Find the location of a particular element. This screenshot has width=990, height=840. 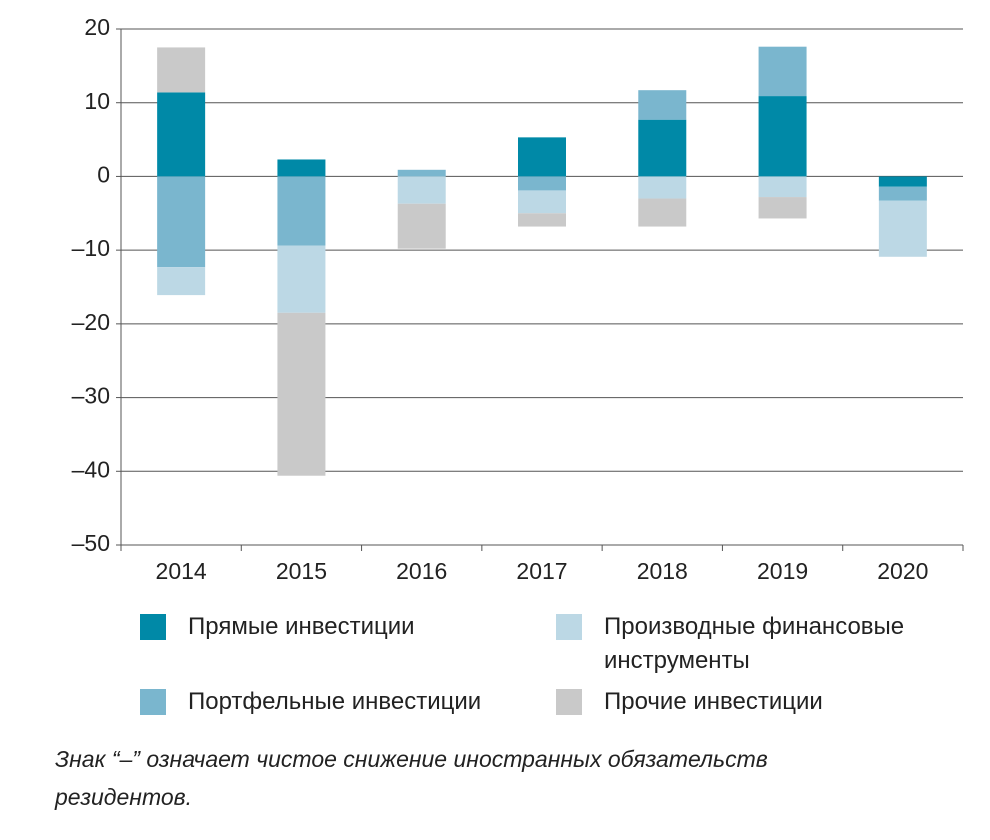

legend-item: Прямые инвестиции is located at coordinates (330, 627).